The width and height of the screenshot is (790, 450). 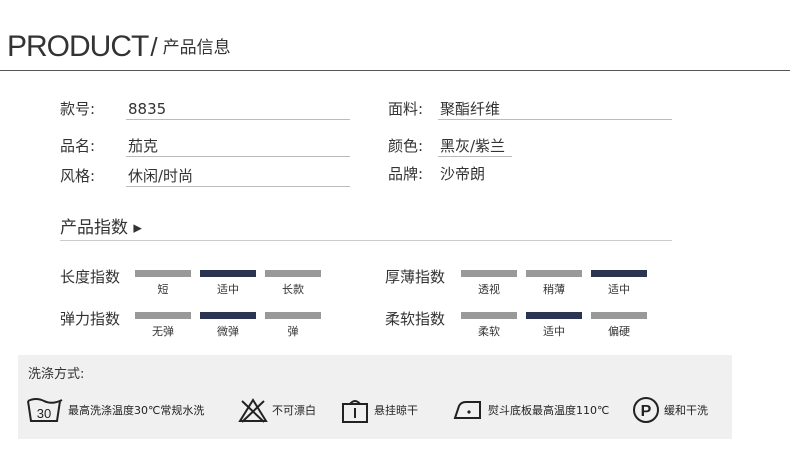 I want to click on metric-option-label: 稍薄, so click(x=554, y=289).